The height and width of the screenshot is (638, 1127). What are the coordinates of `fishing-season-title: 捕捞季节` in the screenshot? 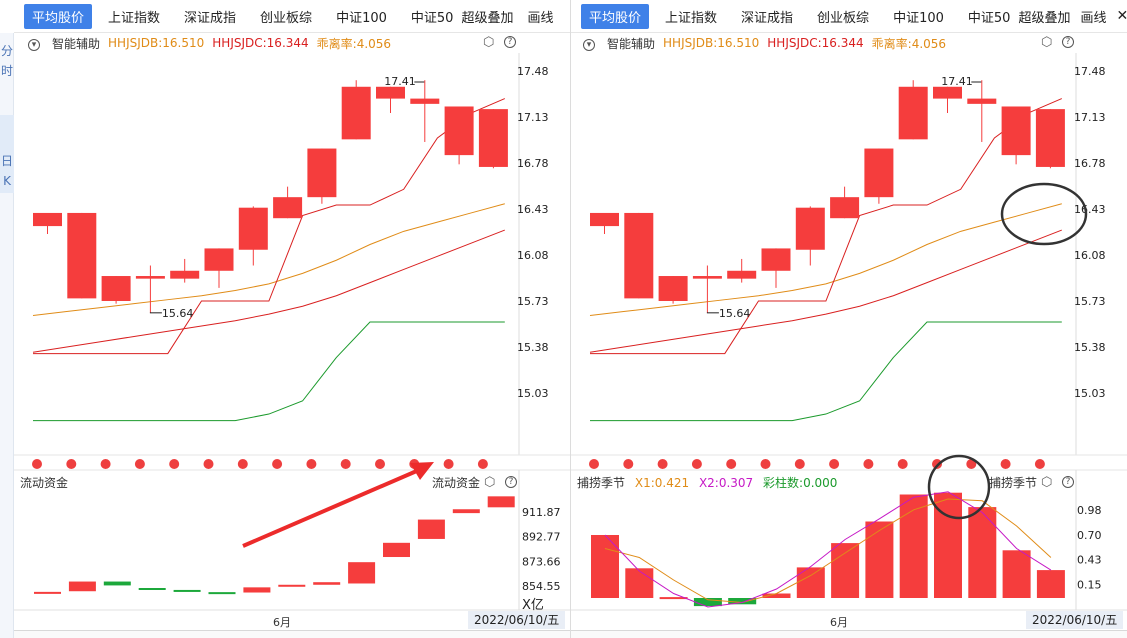 It's located at (601, 483).